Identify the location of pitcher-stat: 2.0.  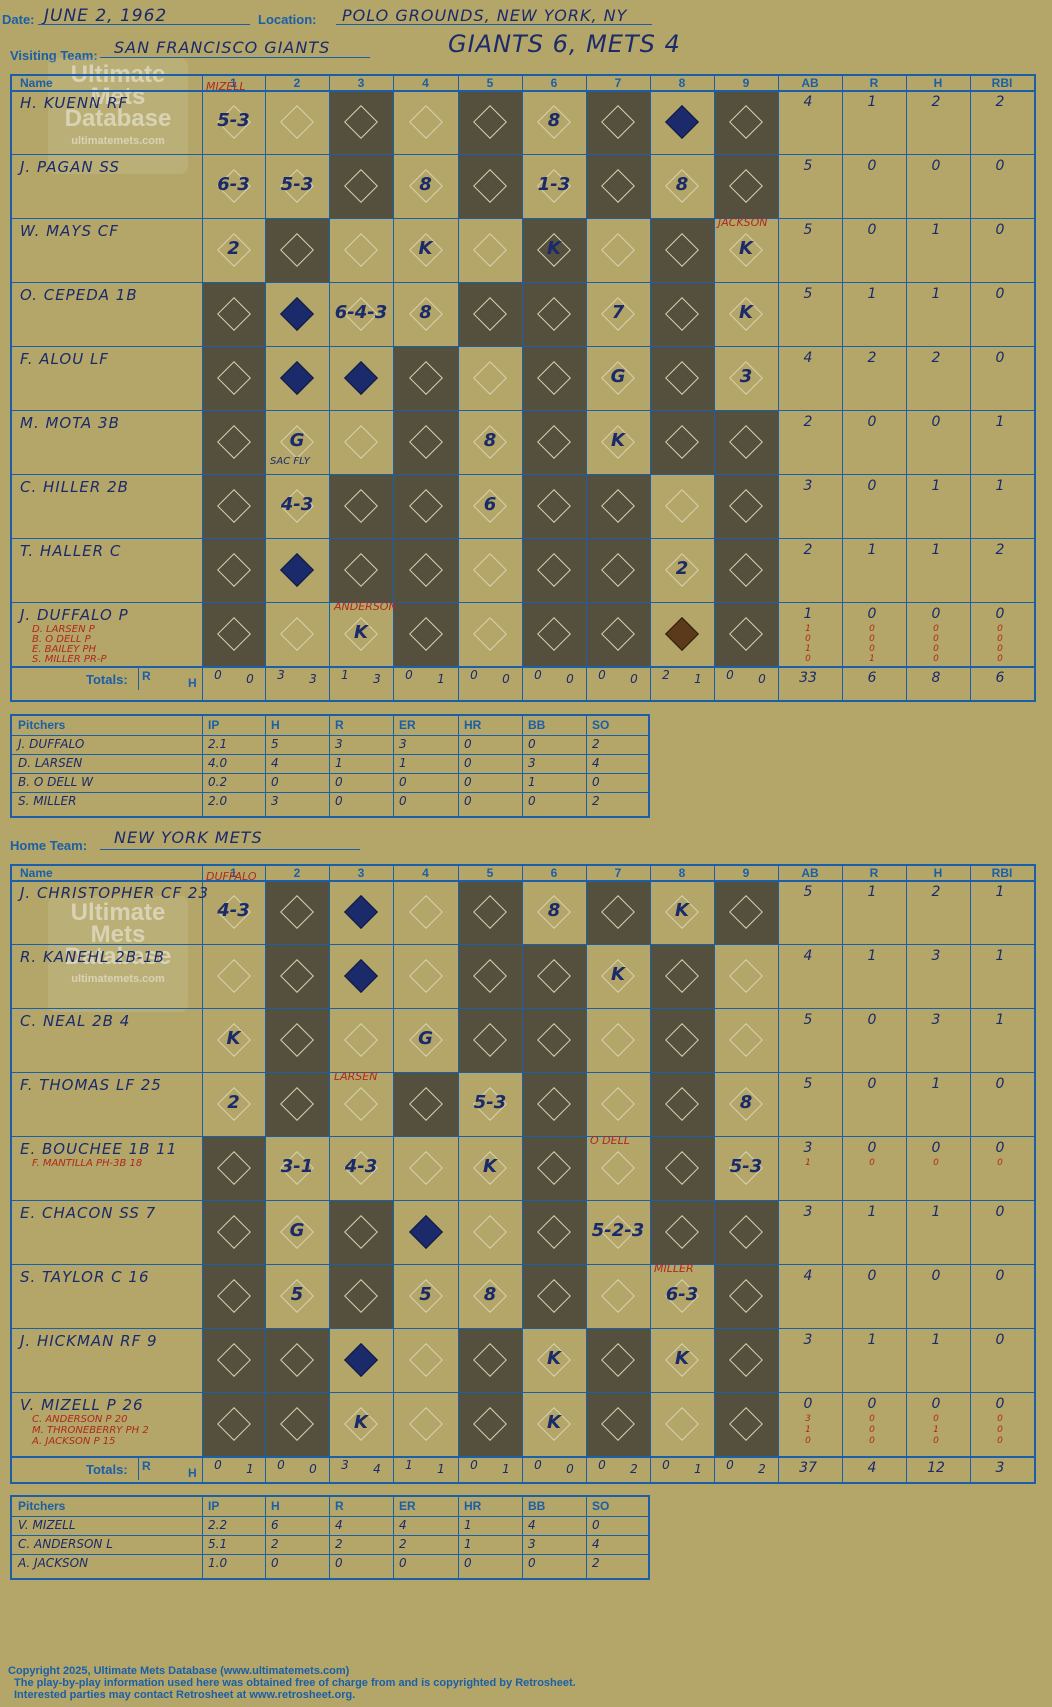
(218, 801).